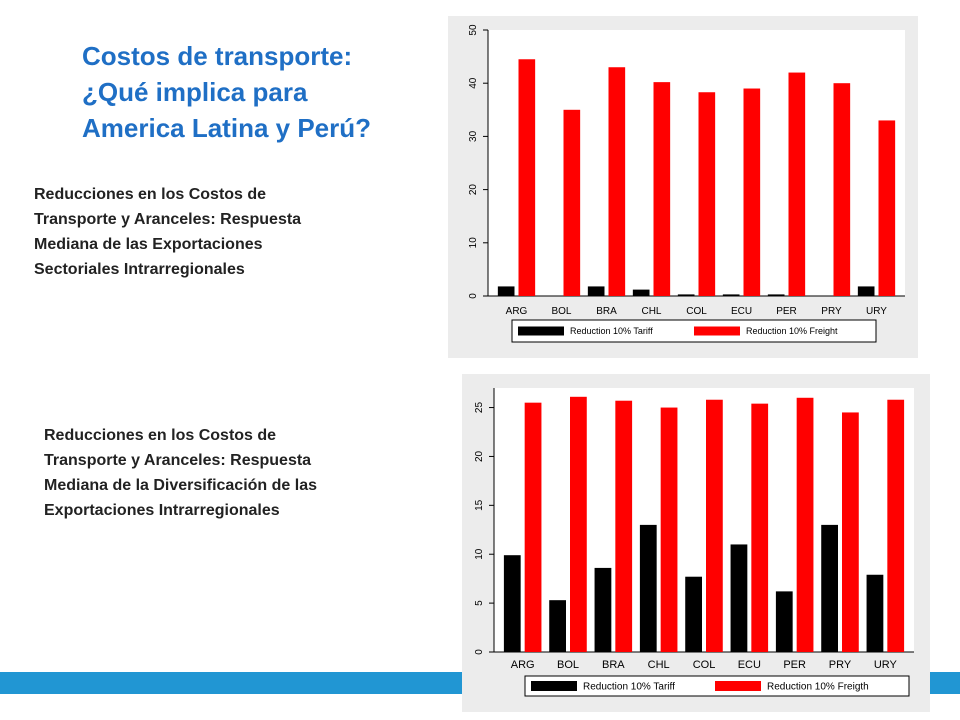  Describe the element at coordinates (139, 269) in the screenshot. I see `description-line: Sectoriales Intrarregionales` at that location.